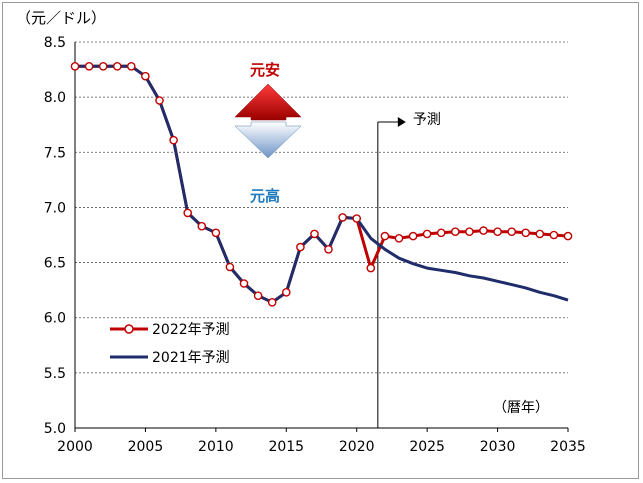  Describe the element at coordinates (55, 429) in the screenshot. I see `y-tick-label: 5.0` at that location.